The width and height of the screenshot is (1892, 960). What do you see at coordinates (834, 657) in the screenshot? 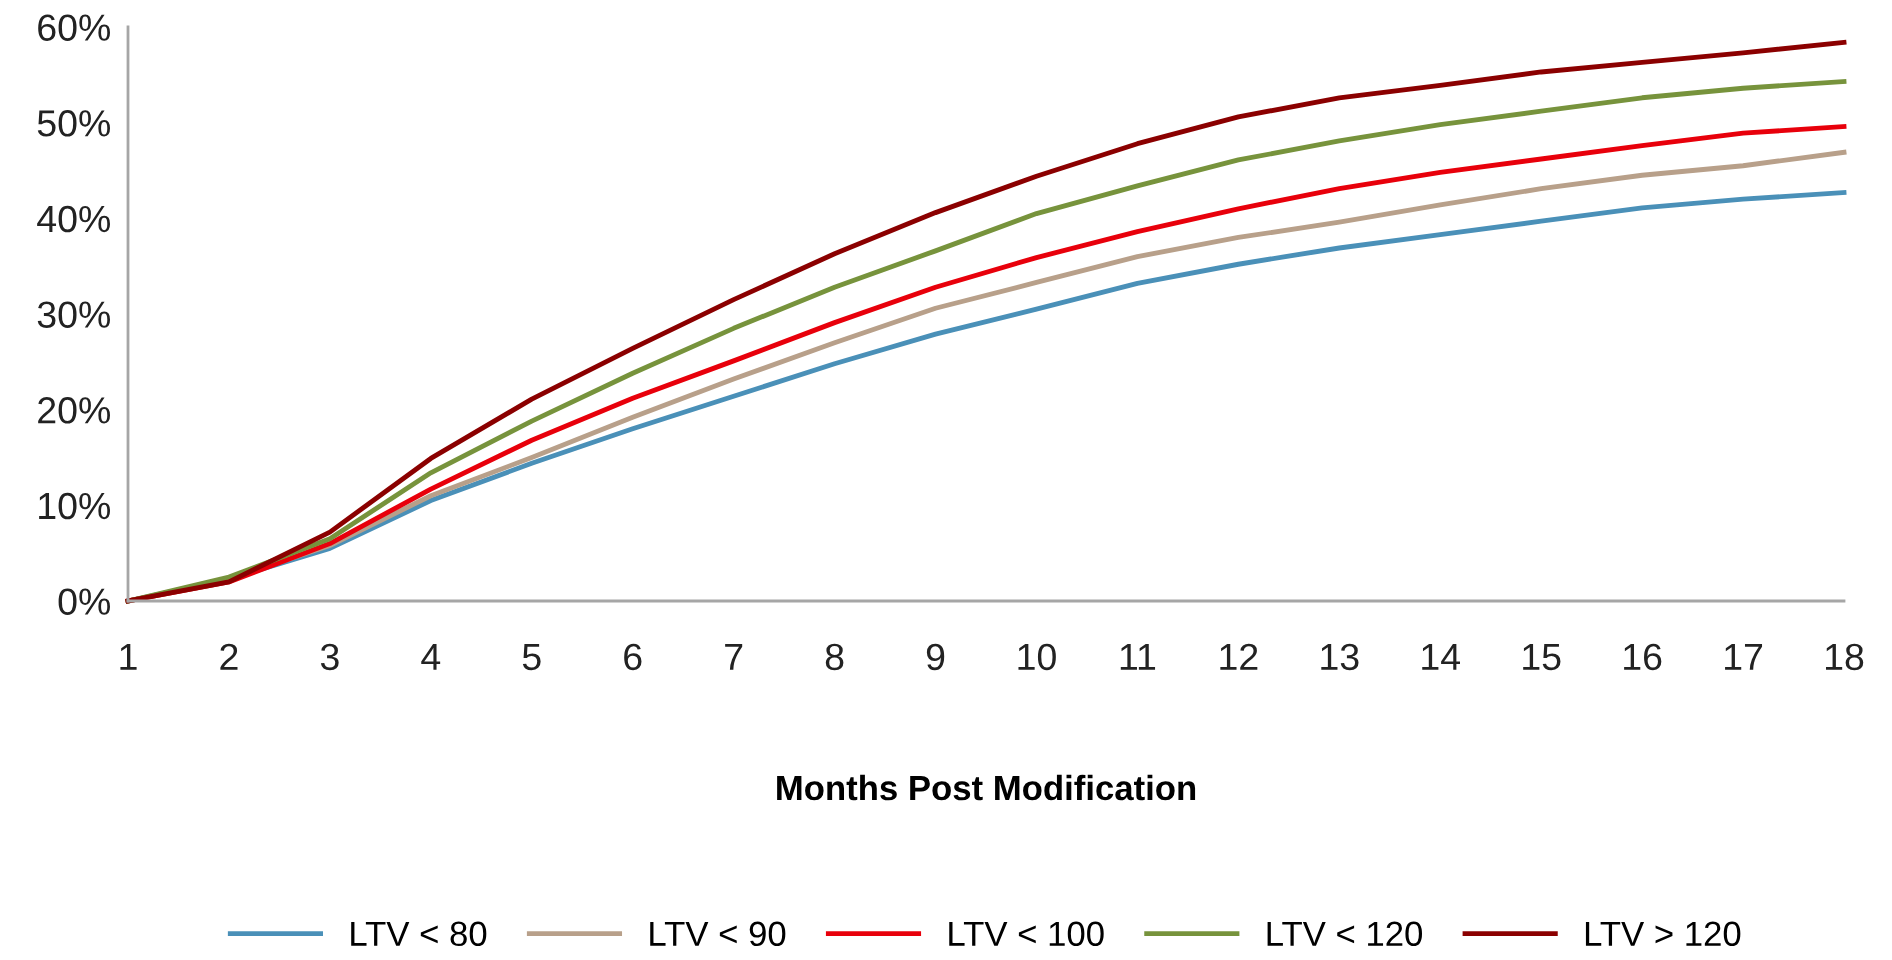
I see `x-tick-label: 8` at bounding box center [834, 657].